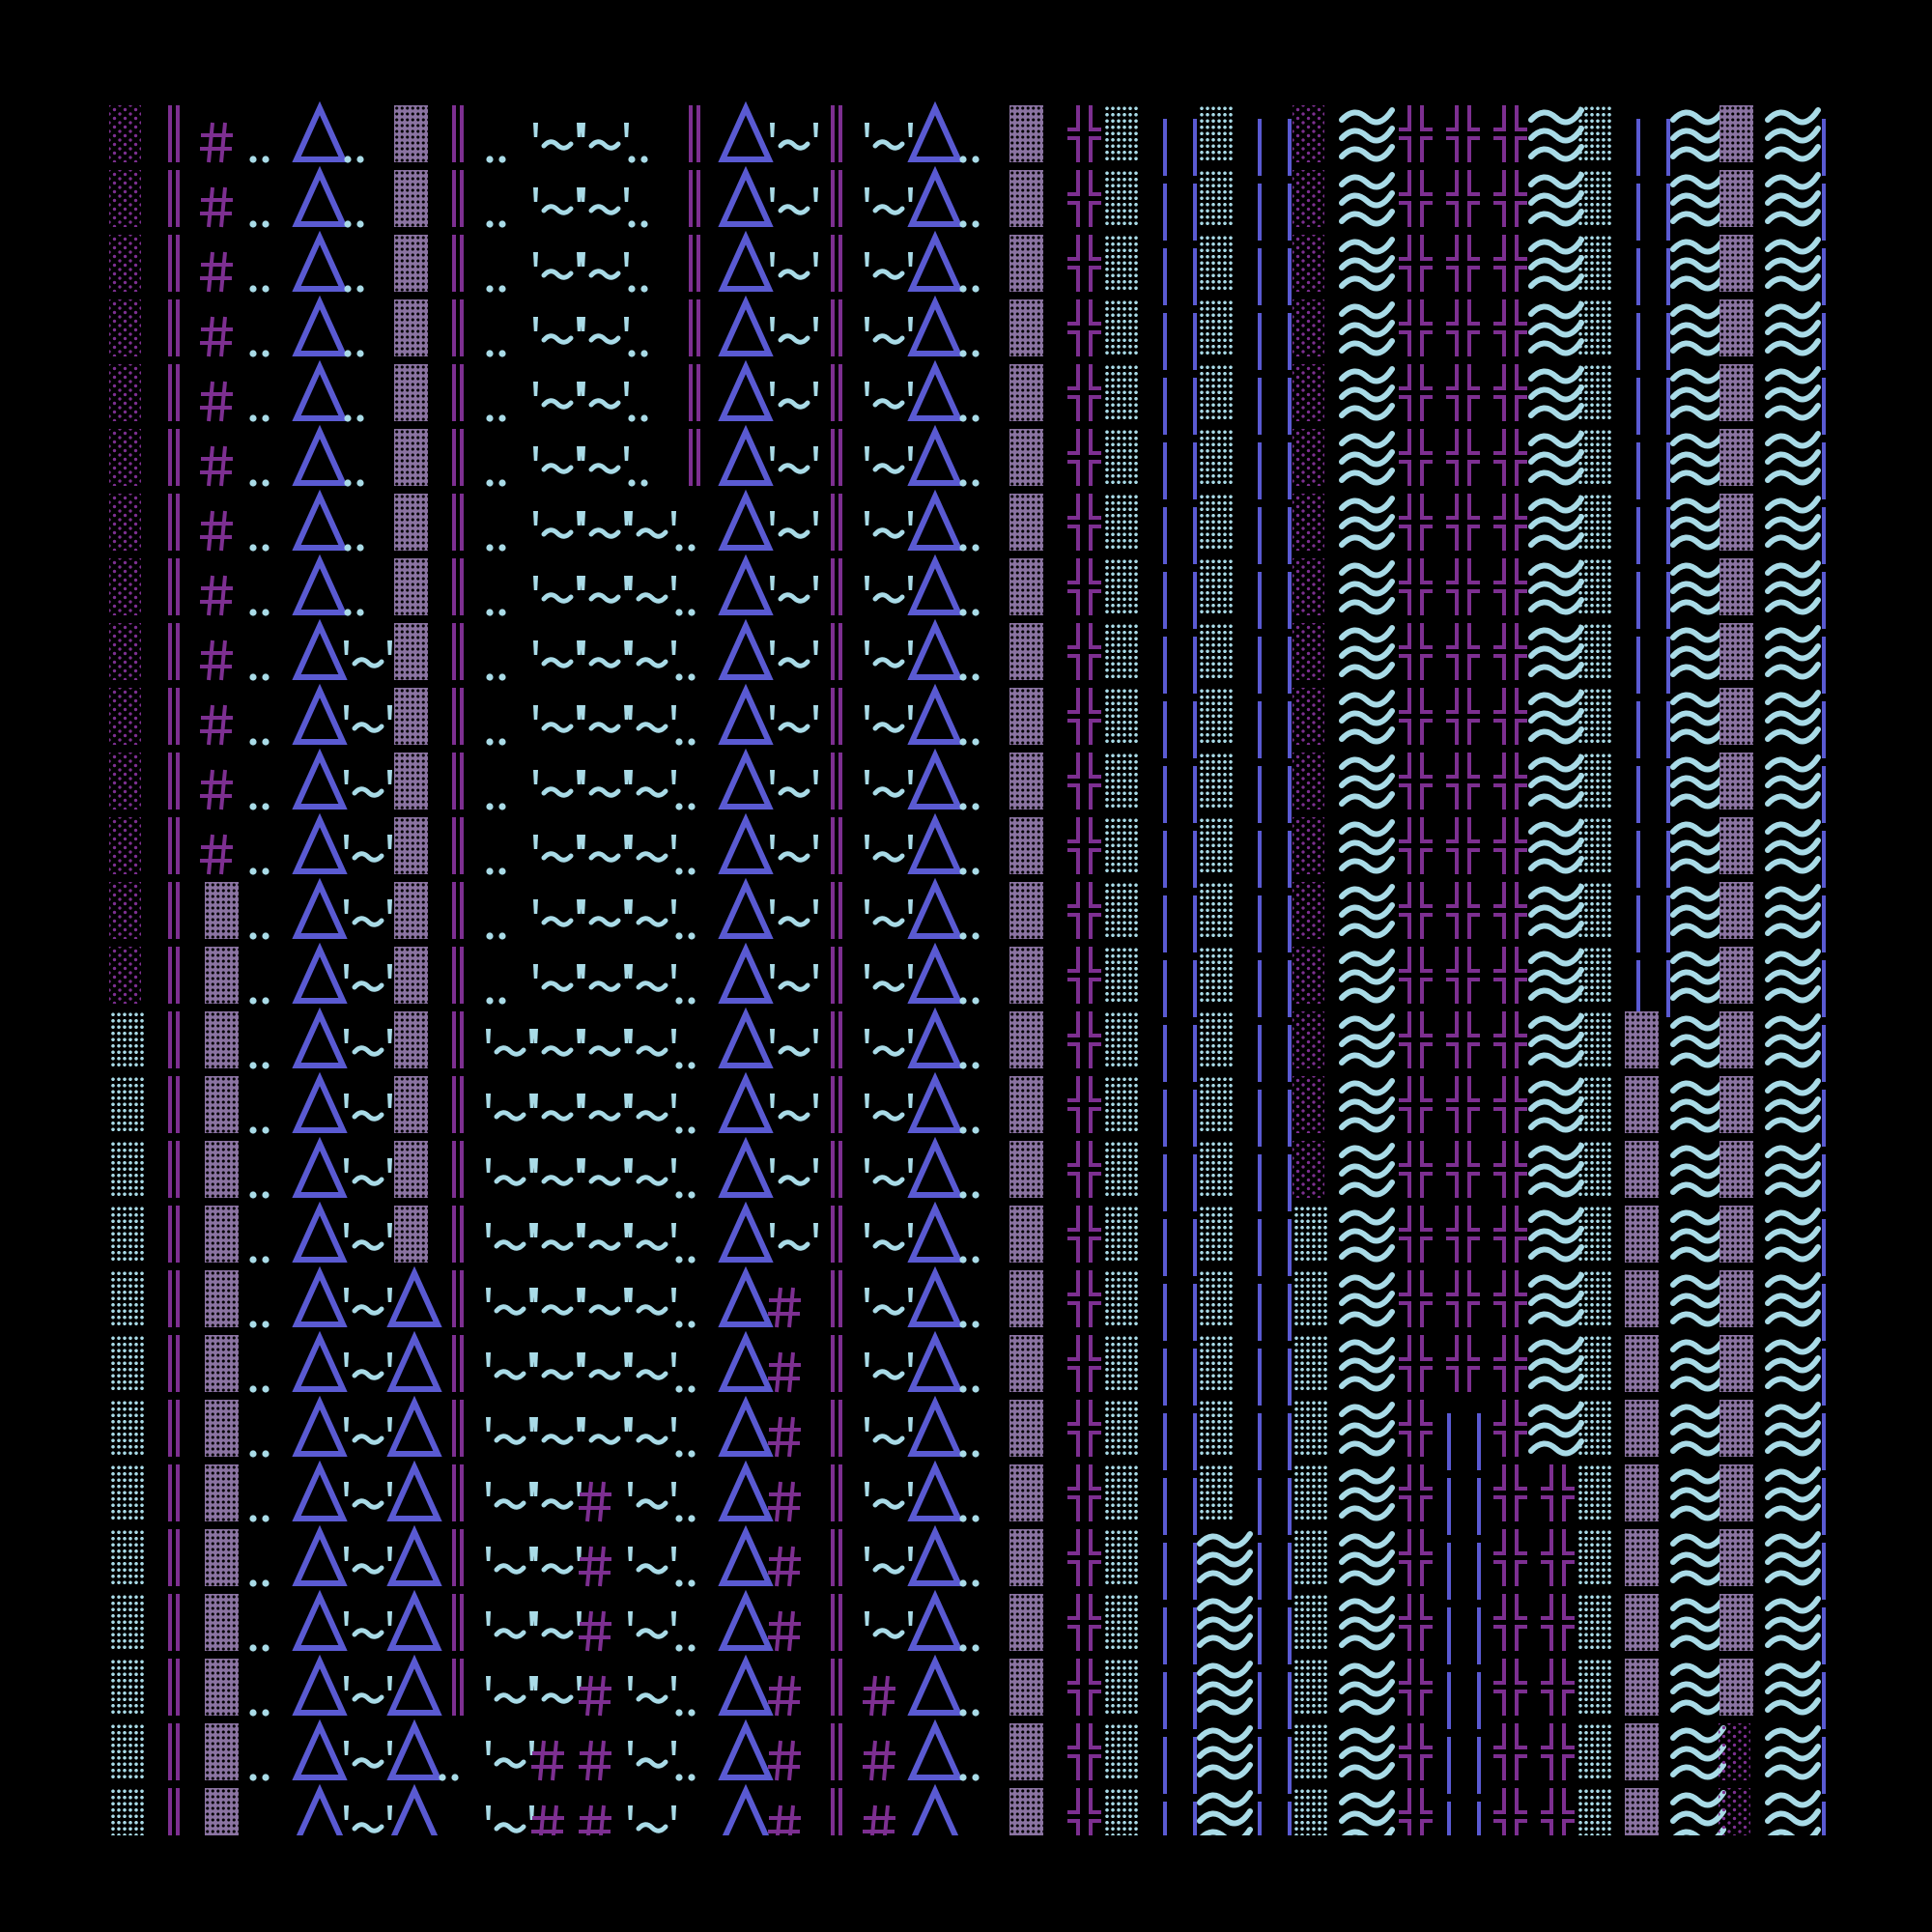 The height and width of the screenshot is (1932, 1932). I want to click on hash-icon, so click(216, 336).